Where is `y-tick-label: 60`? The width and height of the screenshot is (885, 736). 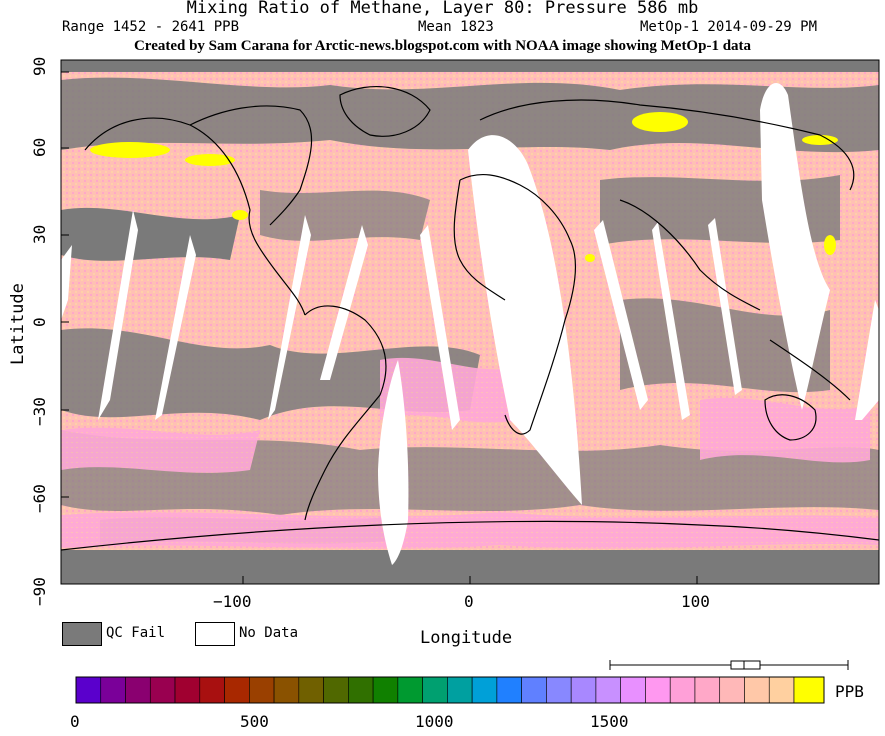
y-tick-label: 60 is located at coordinates (39, 147).